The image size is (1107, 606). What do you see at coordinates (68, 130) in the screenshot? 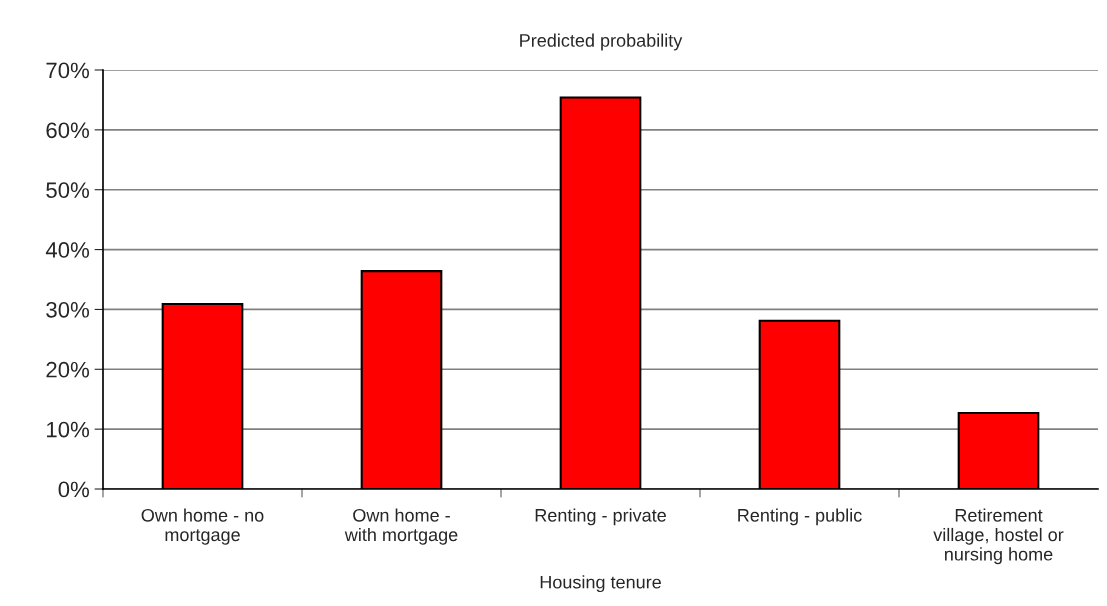
I see `y-tick-label: 60%` at bounding box center [68, 130].